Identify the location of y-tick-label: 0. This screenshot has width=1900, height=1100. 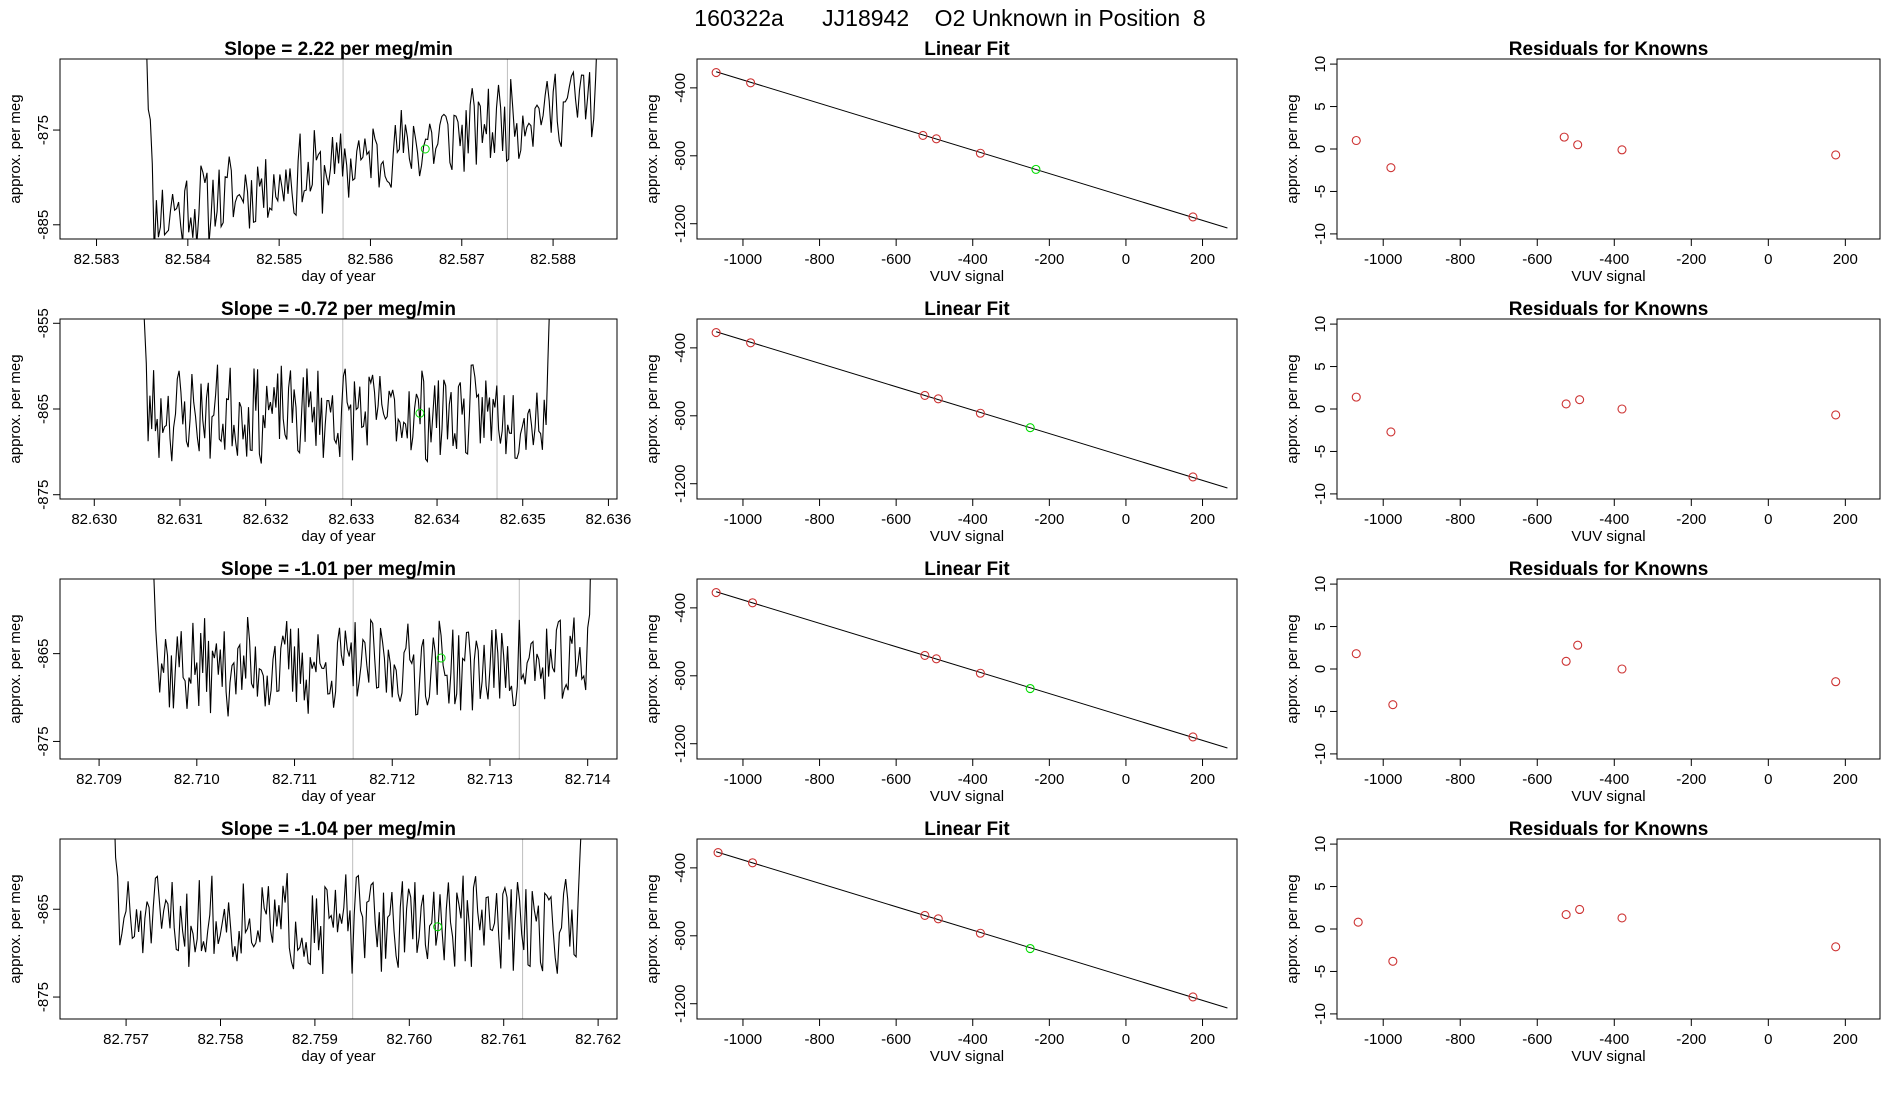
(1320, 669).